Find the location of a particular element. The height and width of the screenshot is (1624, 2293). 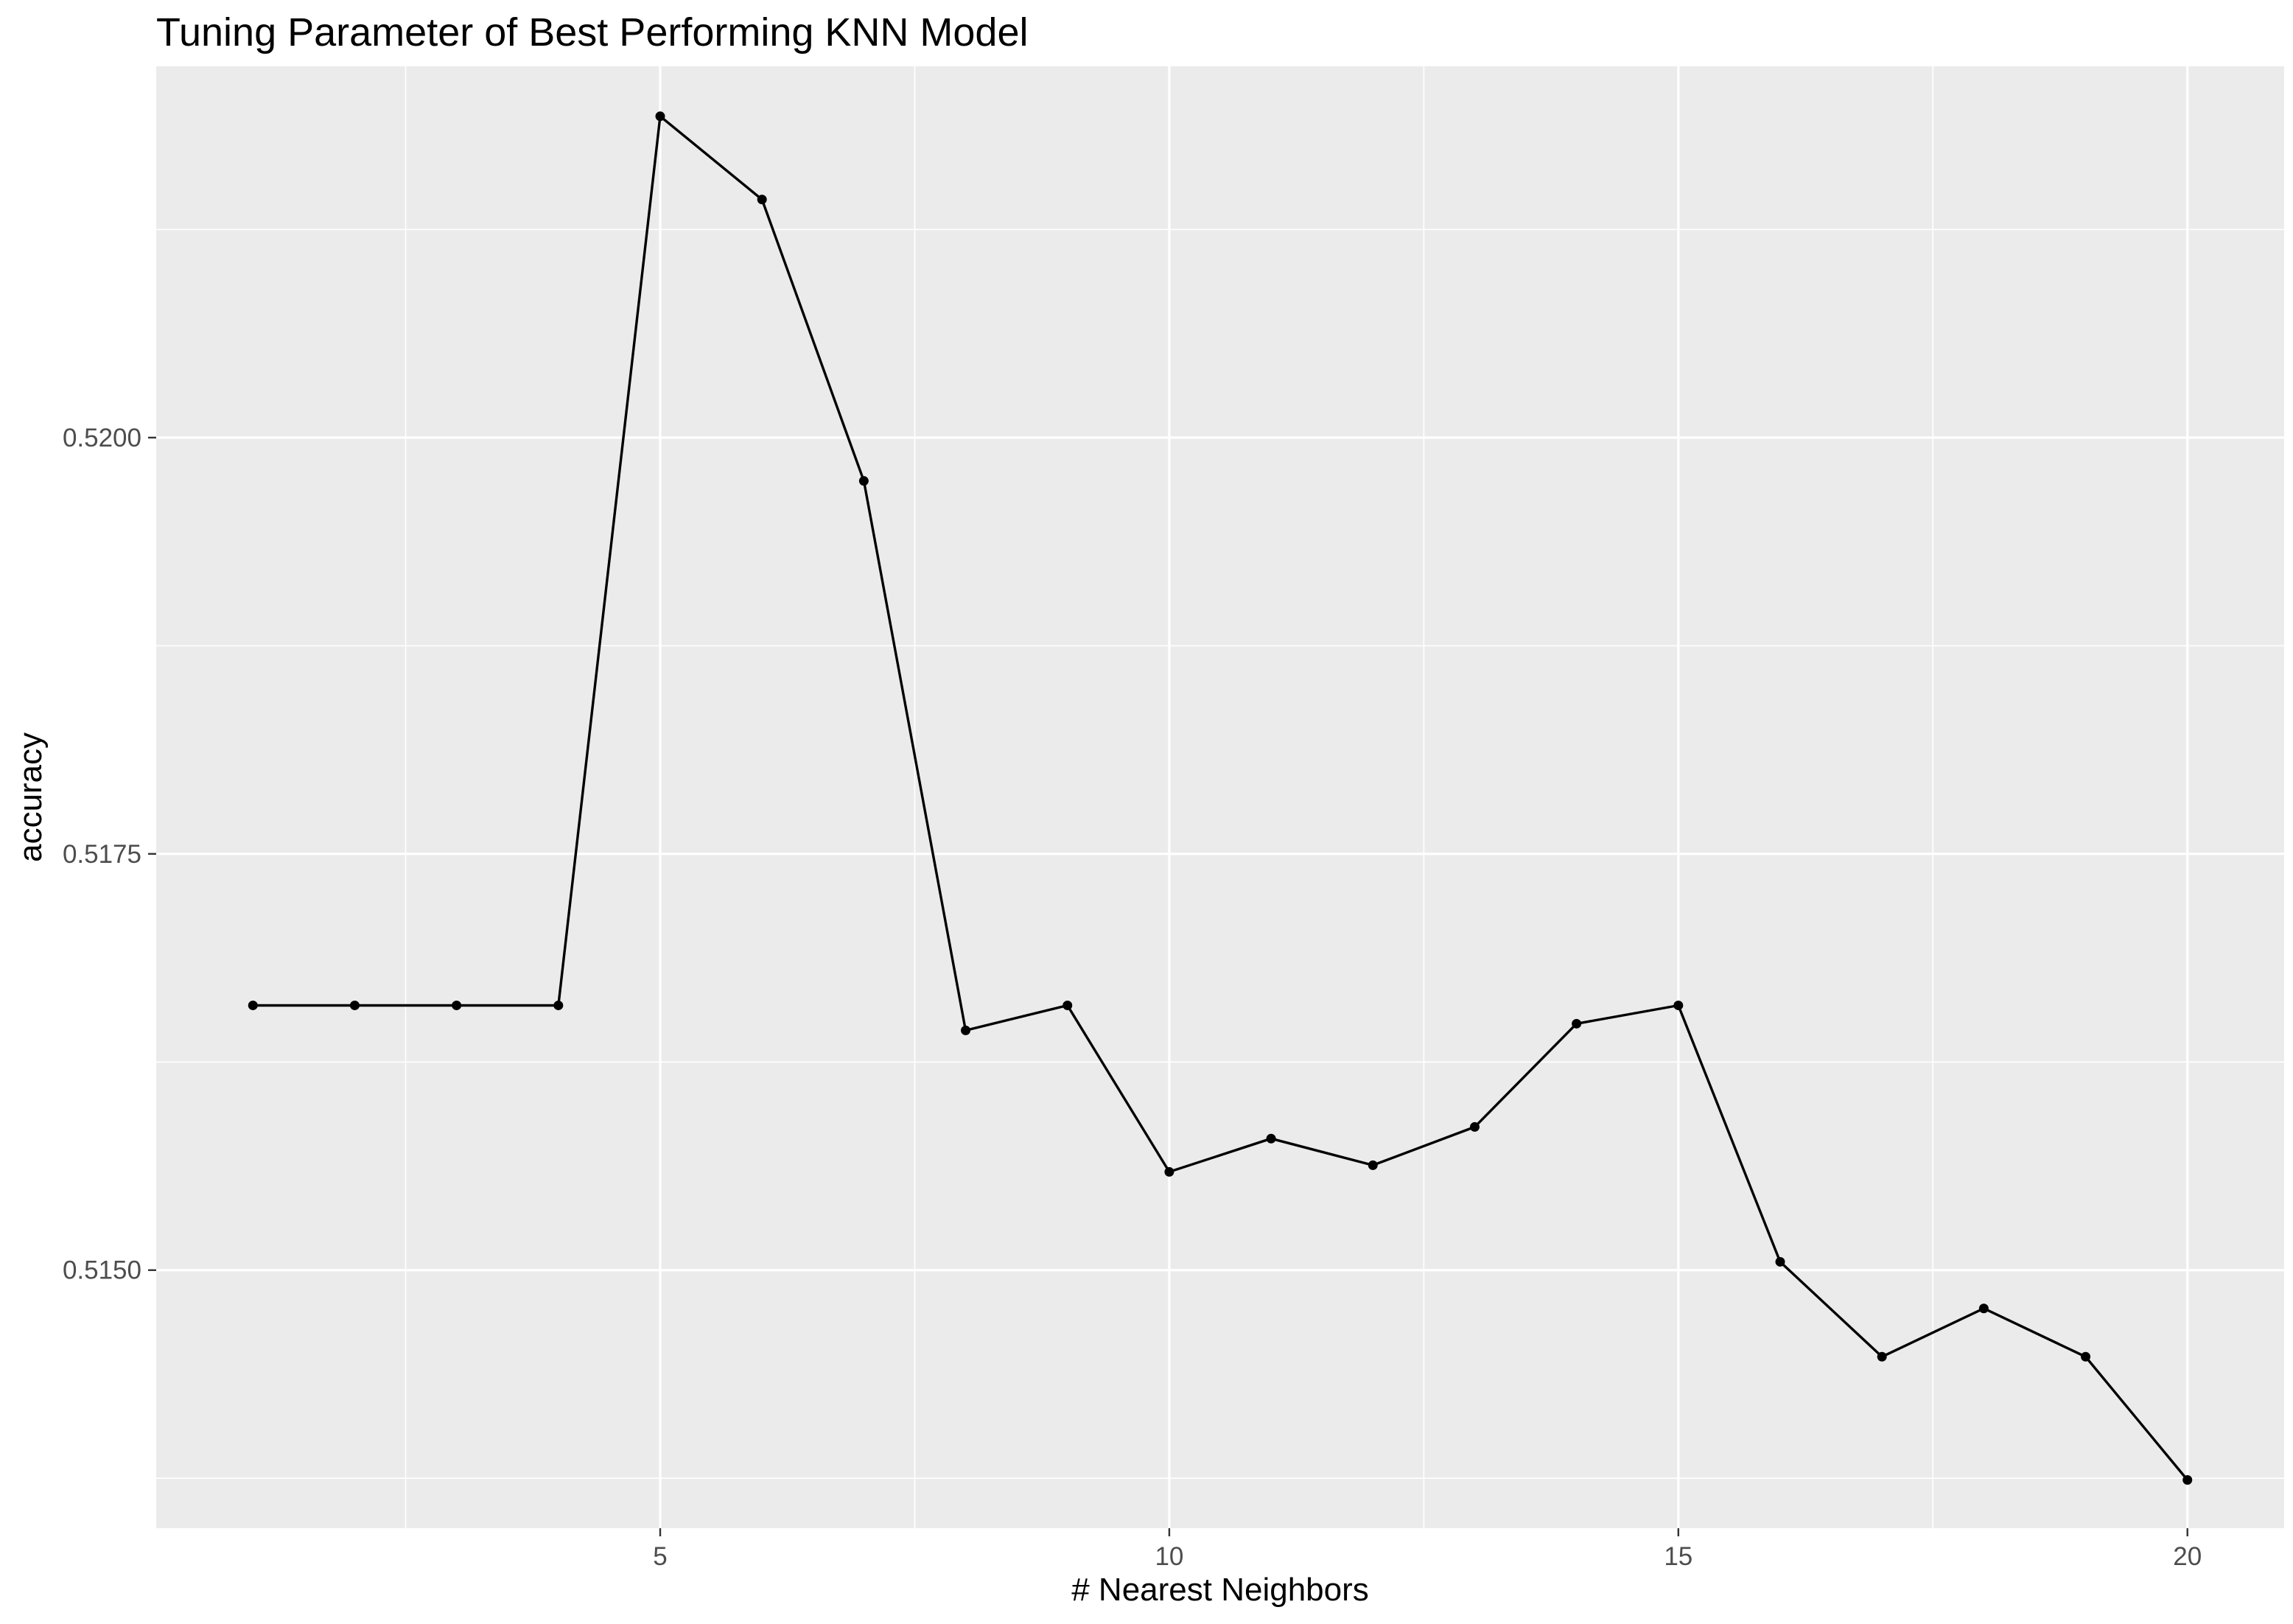

y-axis: 0.5150 0.5175 0.5200 is located at coordinates (109, 854).